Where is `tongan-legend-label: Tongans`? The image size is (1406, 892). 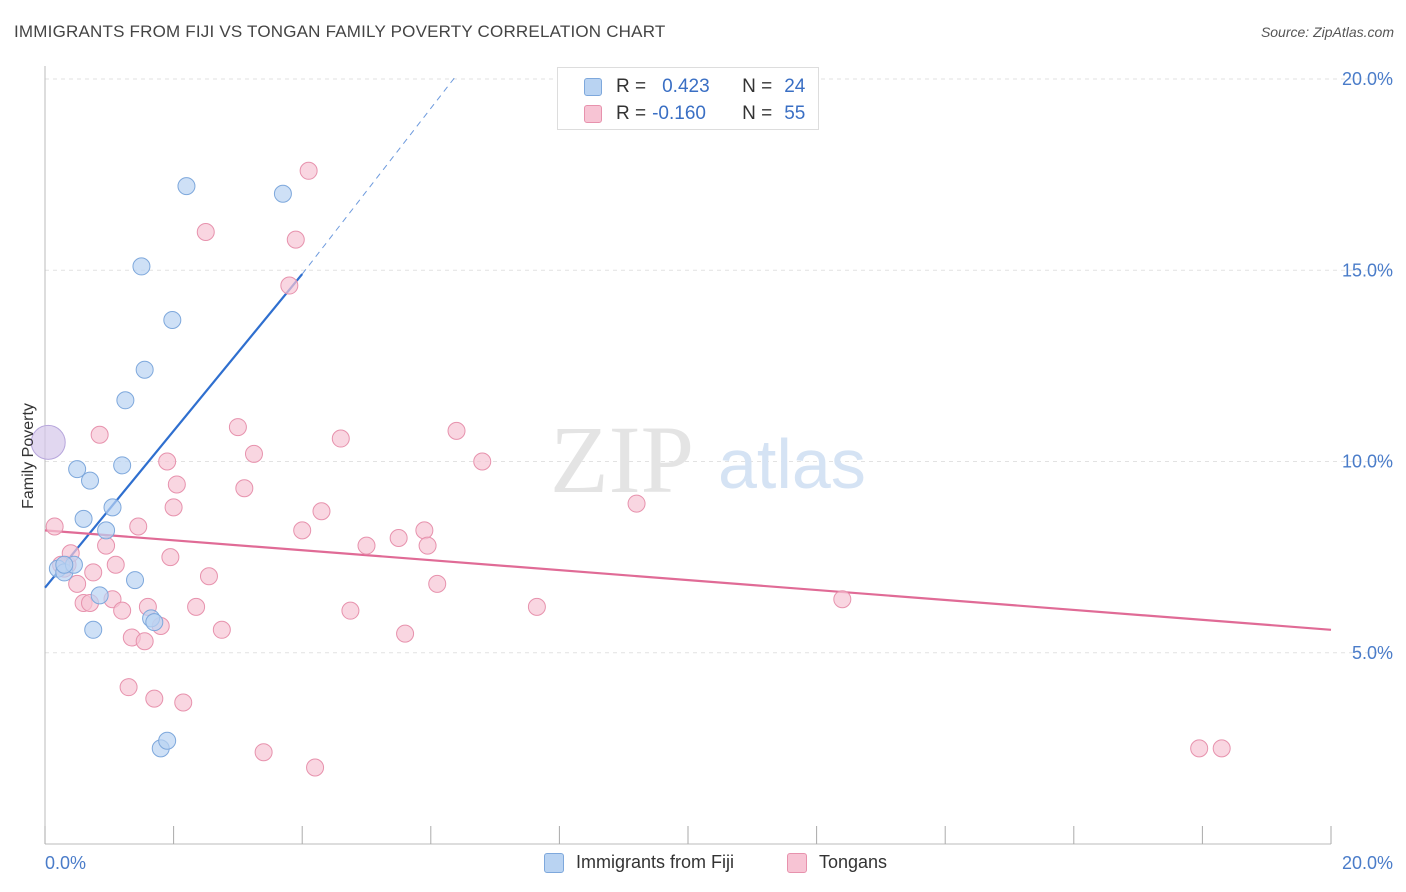
tongan-legend-label: Tongans is located at coordinates (853, 862).